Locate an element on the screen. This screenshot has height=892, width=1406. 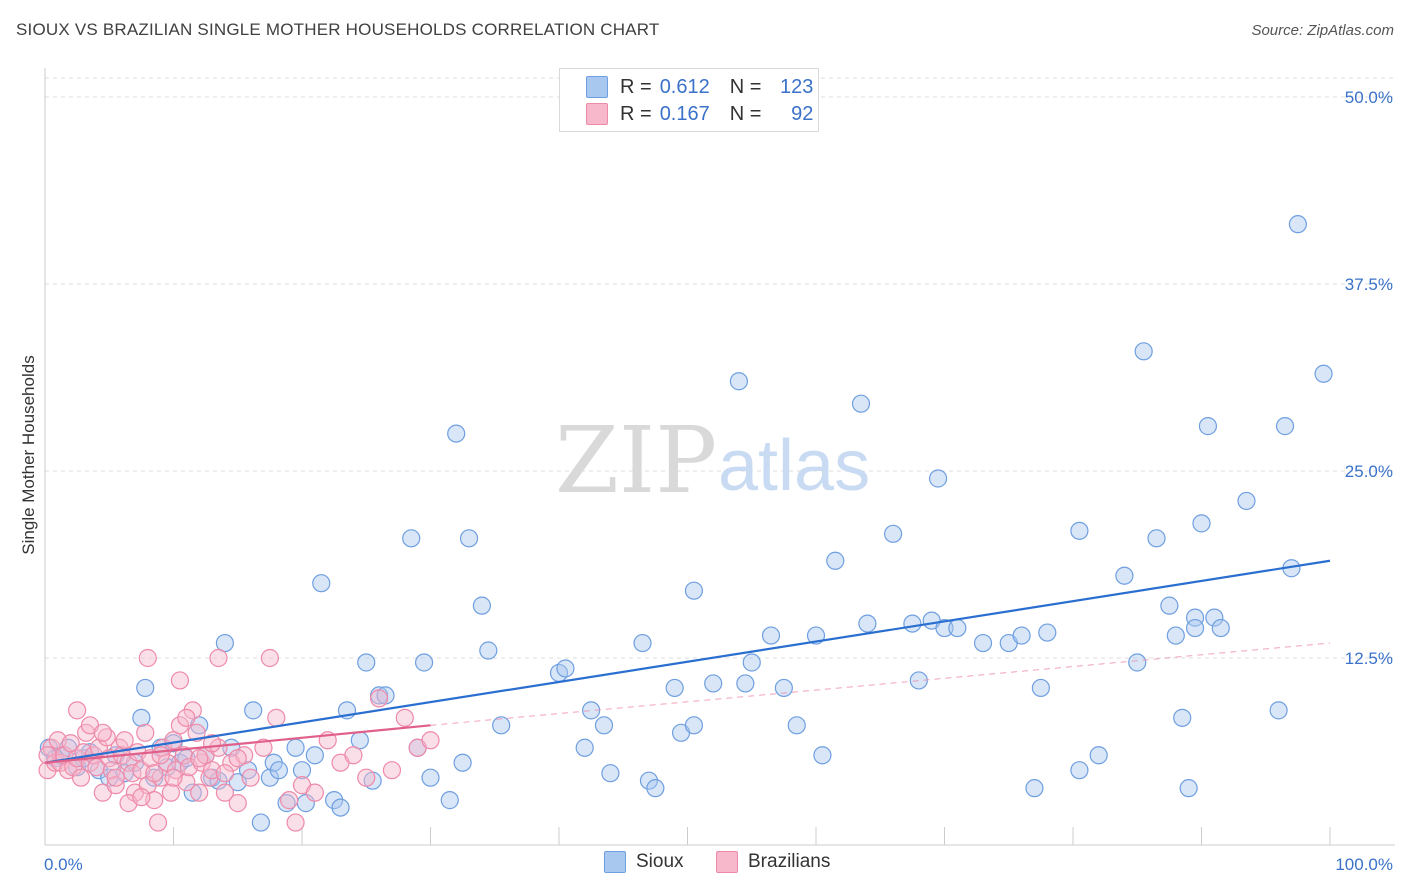
trend-line-brazilians is located at coordinates (237, 744).